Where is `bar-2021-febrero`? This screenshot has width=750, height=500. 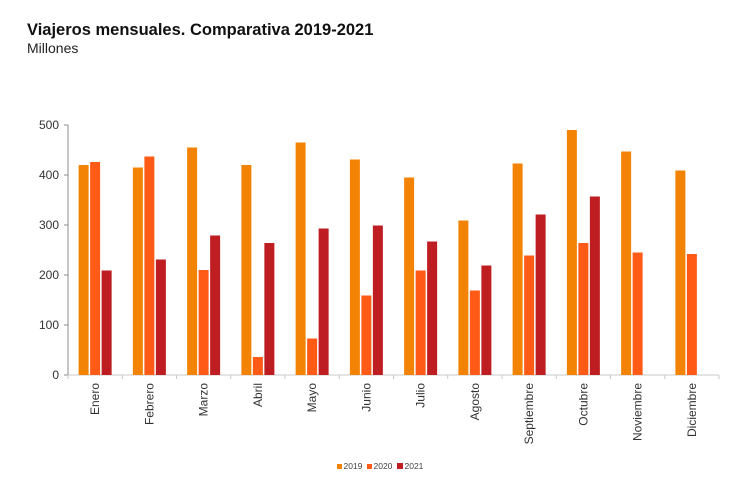 bar-2021-febrero is located at coordinates (160, 317).